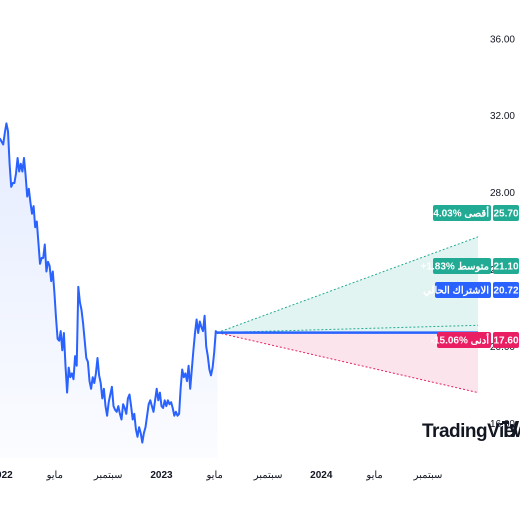 The height and width of the screenshot is (520, 520). I want to click on tag-current-value: 20.72, so click(505, 291).